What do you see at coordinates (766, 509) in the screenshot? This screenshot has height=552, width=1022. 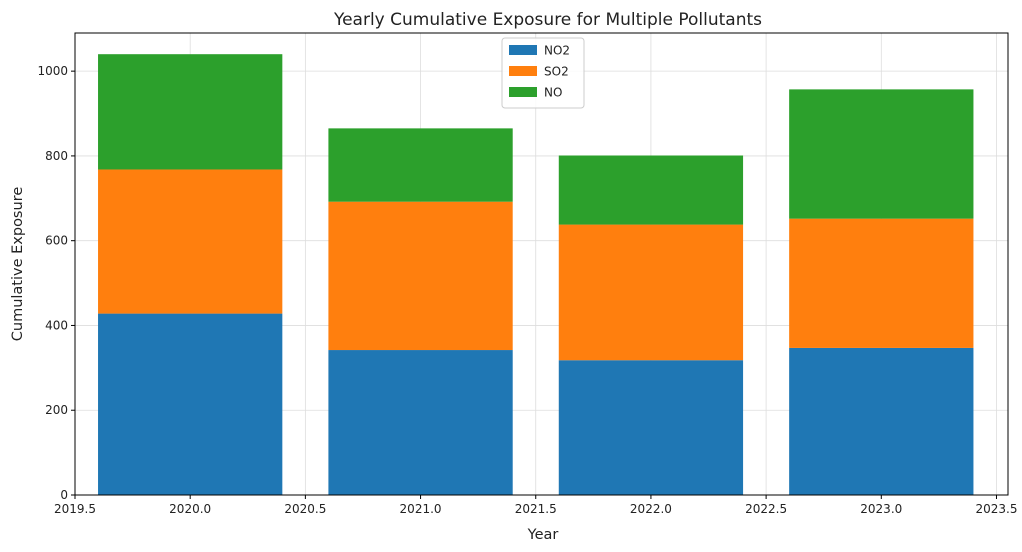 I see `x-tick-label: 2022.5` at bounding box center [766, 509].